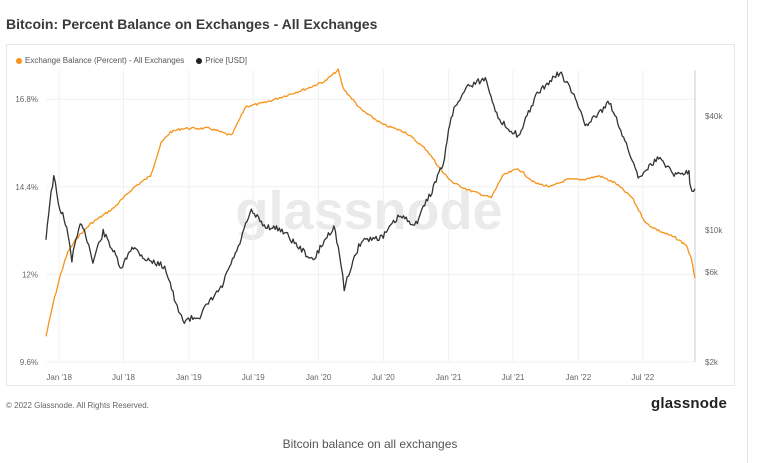 The image size is (757, 463). Describe the element at coordinates (642, 377) in the screenshot. I see `x-tick-label: Jul '22` at that location.